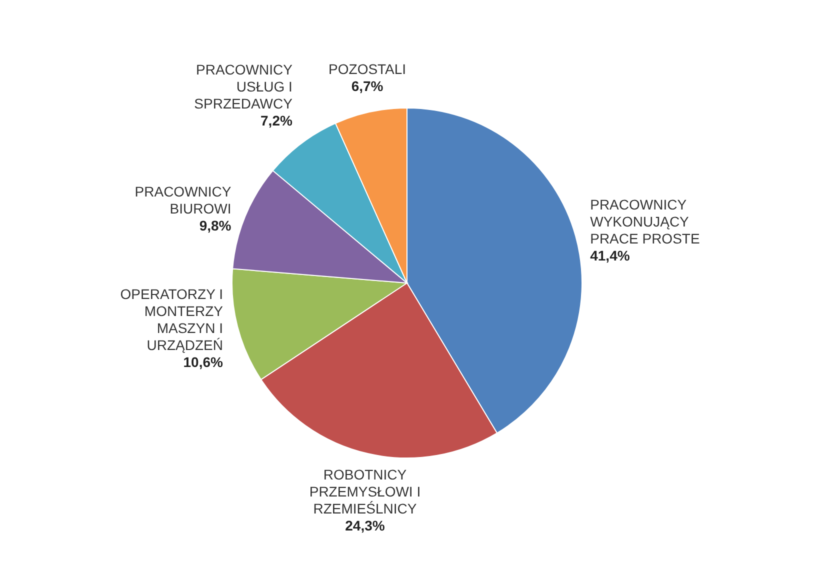 The width and height of the screenshot is (814, 566). Describe the element at coordinates (645, 221) in the screenshot. I see `slice-label: PRACOWNICY WYKONUJĄCY PRACE PROSTE` at that location.